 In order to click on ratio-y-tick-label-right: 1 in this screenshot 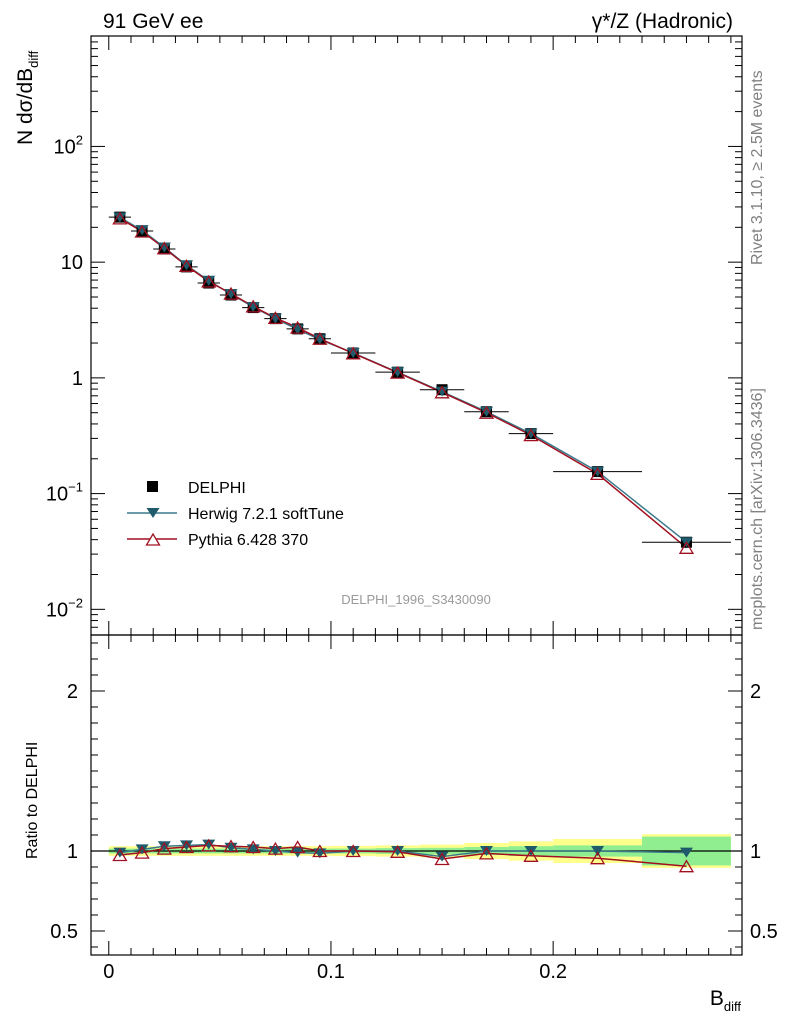, I will do `click(755, 852)`.